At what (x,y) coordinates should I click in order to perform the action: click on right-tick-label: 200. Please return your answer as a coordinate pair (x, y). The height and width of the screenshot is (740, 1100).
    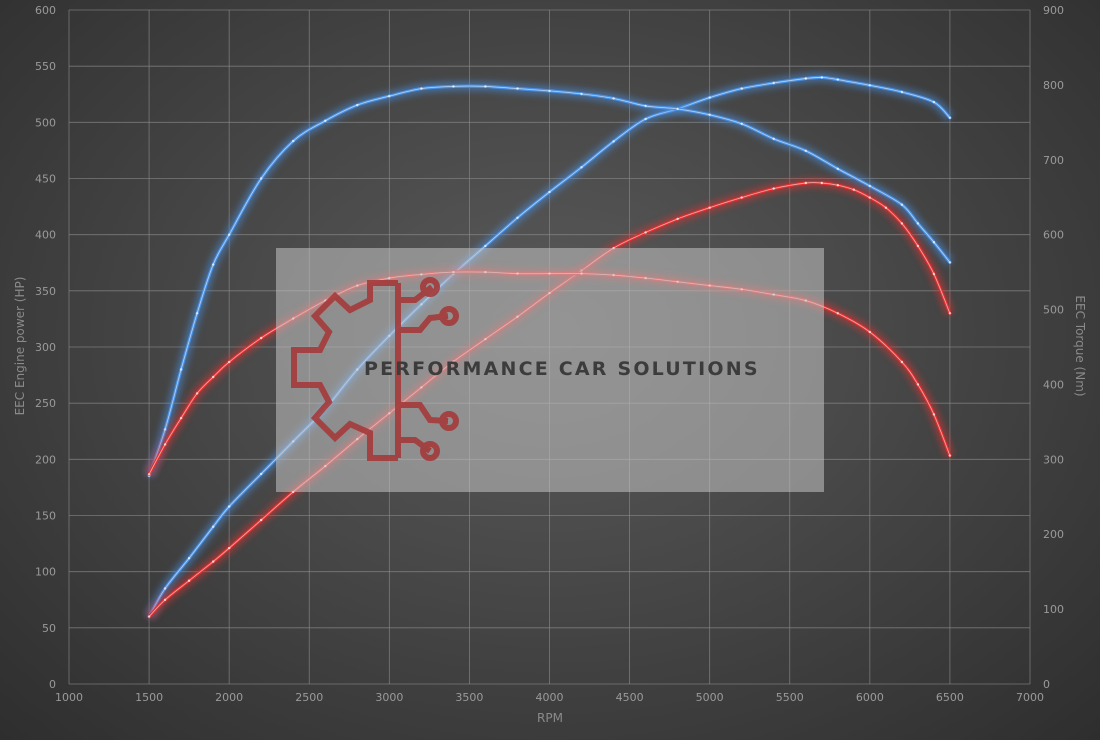
    Looking at the image, I should click on (1053, 534).